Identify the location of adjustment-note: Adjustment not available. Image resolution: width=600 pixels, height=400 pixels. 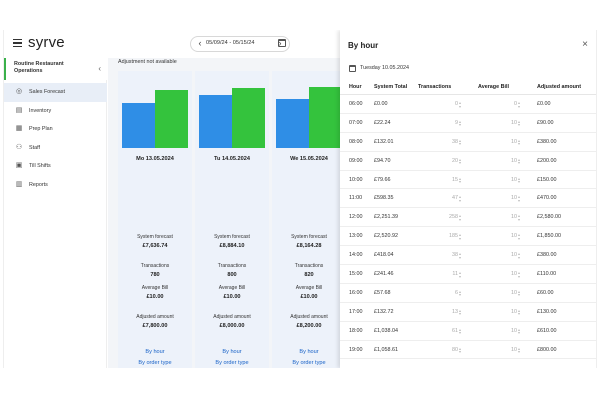
(147, 62).